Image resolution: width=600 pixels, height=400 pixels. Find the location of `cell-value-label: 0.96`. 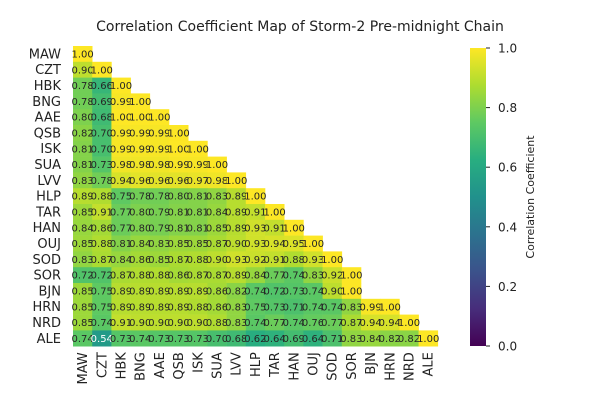

cell-value-label: 0.96 is located at coordinates (159, 181).